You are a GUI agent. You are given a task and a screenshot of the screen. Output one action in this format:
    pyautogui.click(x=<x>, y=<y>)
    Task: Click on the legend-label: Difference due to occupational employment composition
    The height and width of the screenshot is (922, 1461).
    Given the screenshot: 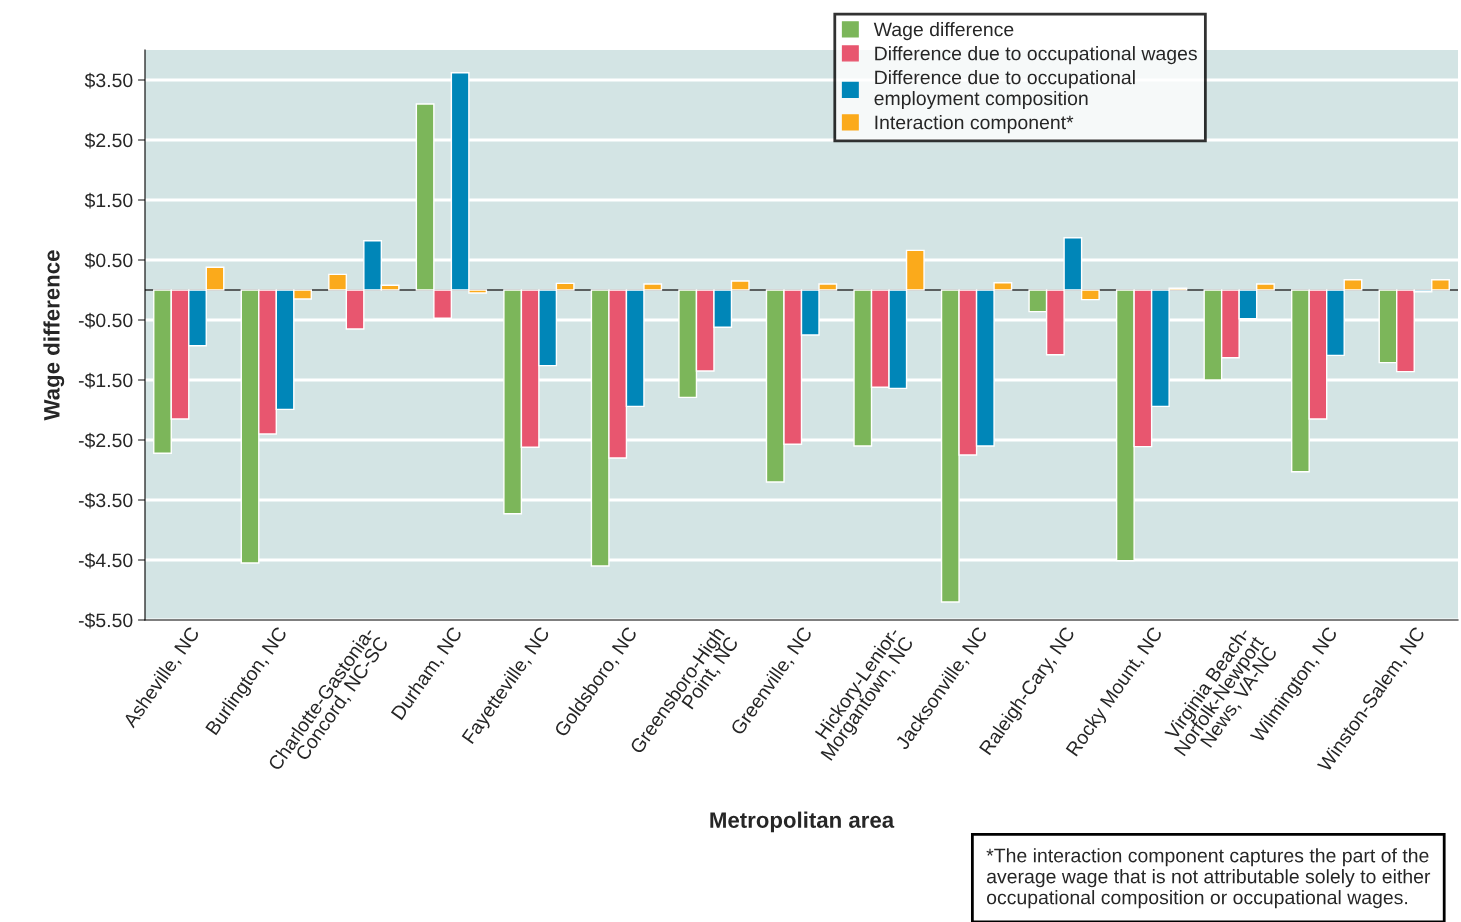 What is the action you would take?
    pyautogui.click(x=1004, y=90)
    